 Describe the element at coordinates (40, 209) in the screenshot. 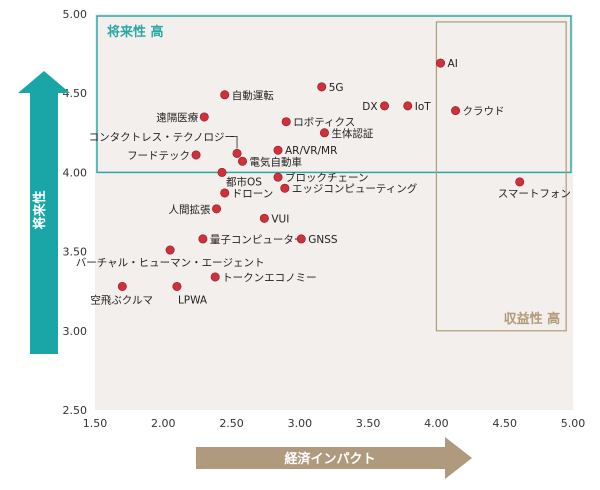

I see `y-axis-label: 将来性` at that location.